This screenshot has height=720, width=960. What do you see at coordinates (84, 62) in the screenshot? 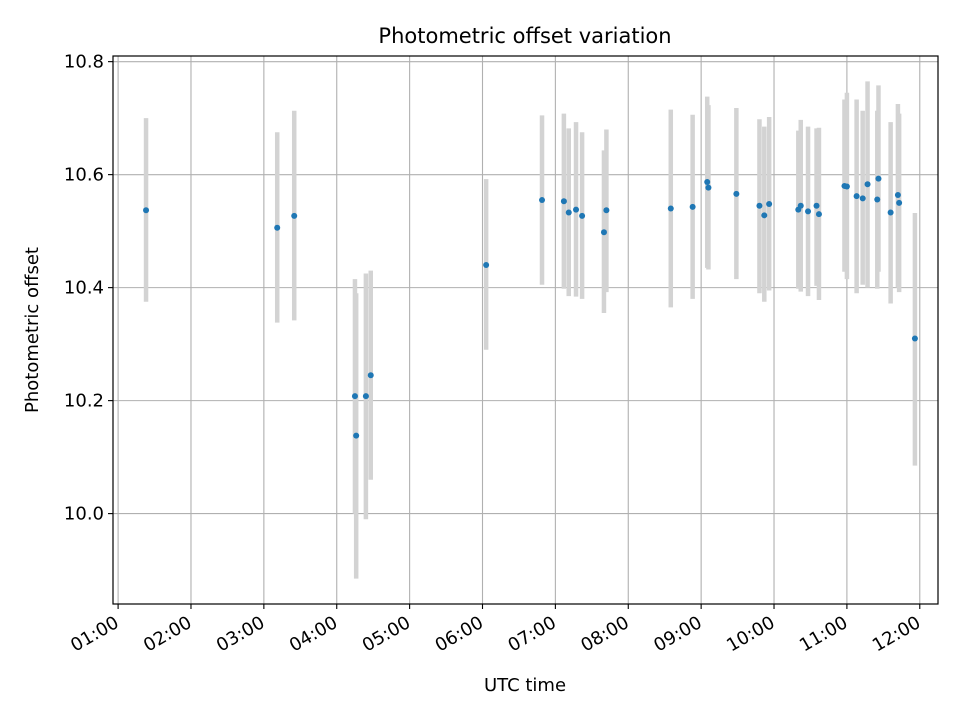
I see `y-tick-label: 10.8` at bounding box center [84, 62].